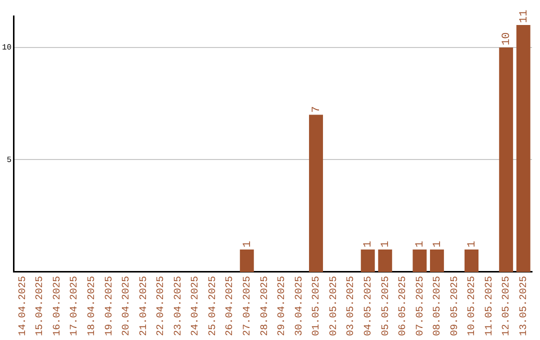  I want to click on x-tick-label: 27.04.2025, so click(248, 306).